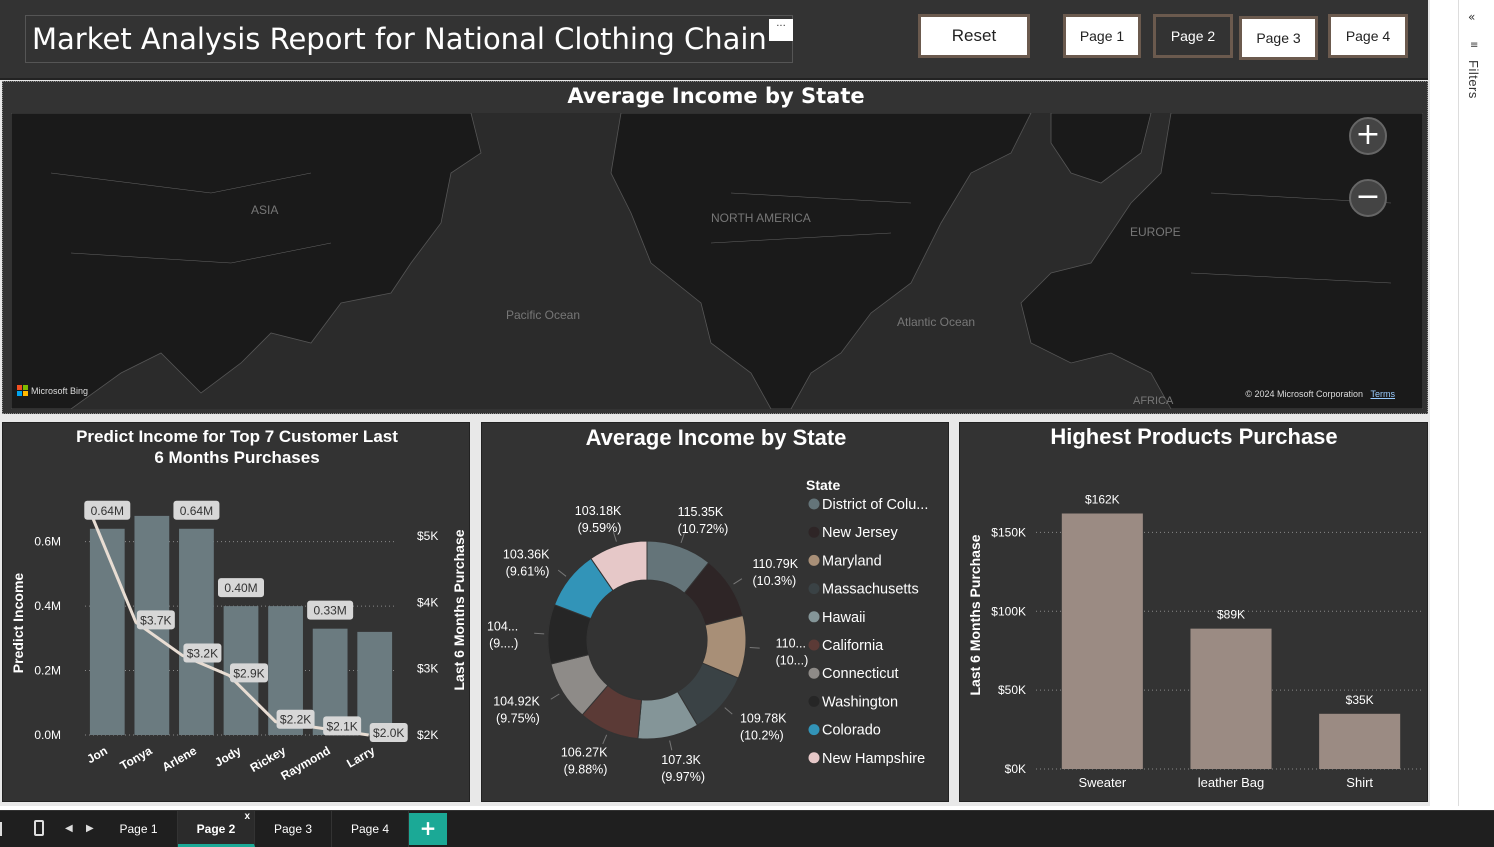 This screenshot has height=847, width=1494. Describe the element at coordinates (1368, 198) in the screenshot. I see `zoom-out-button: −` at that location.